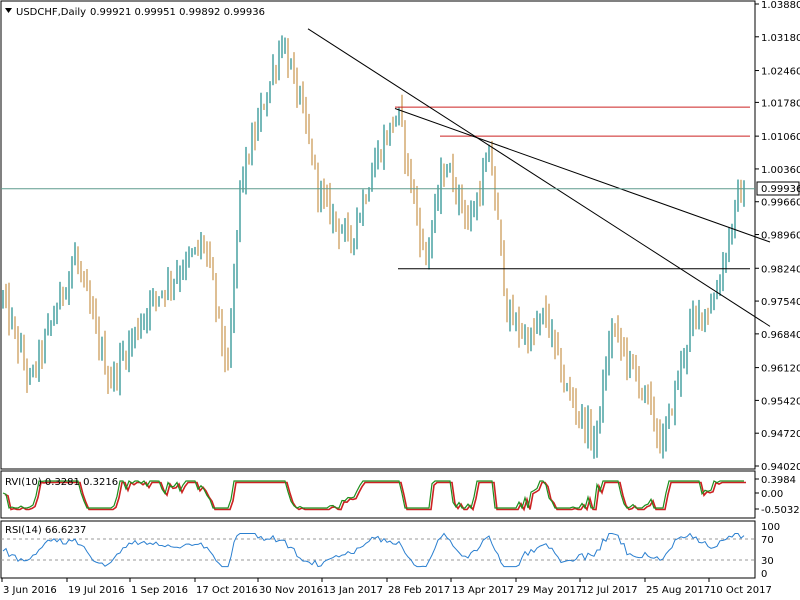 This screenshot has width=800, height=600. Describe the element at coordinates (772, 494) in the screenshot. I see `rvi-tick-zero: 0.00` at that location.